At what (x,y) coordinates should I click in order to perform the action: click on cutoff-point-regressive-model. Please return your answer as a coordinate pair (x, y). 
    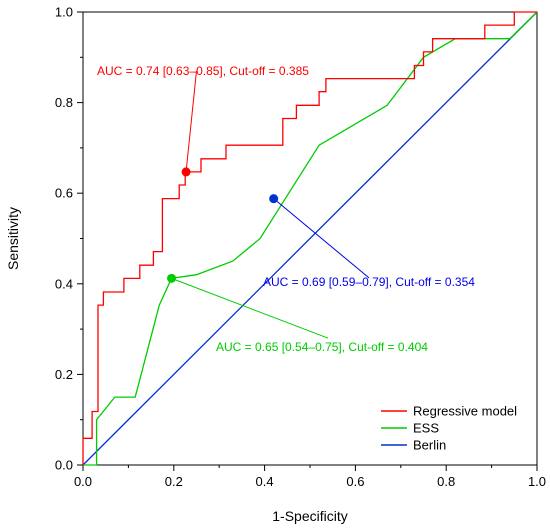
    Looking at the image, I should click on (186, 172).